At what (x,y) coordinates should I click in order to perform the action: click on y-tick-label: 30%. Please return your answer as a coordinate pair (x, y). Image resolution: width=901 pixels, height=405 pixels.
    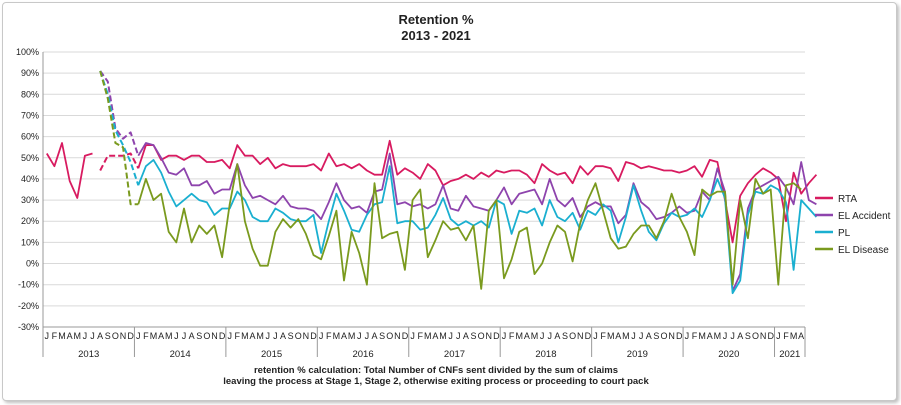
    Looking at the image, I should click on (30, 200).